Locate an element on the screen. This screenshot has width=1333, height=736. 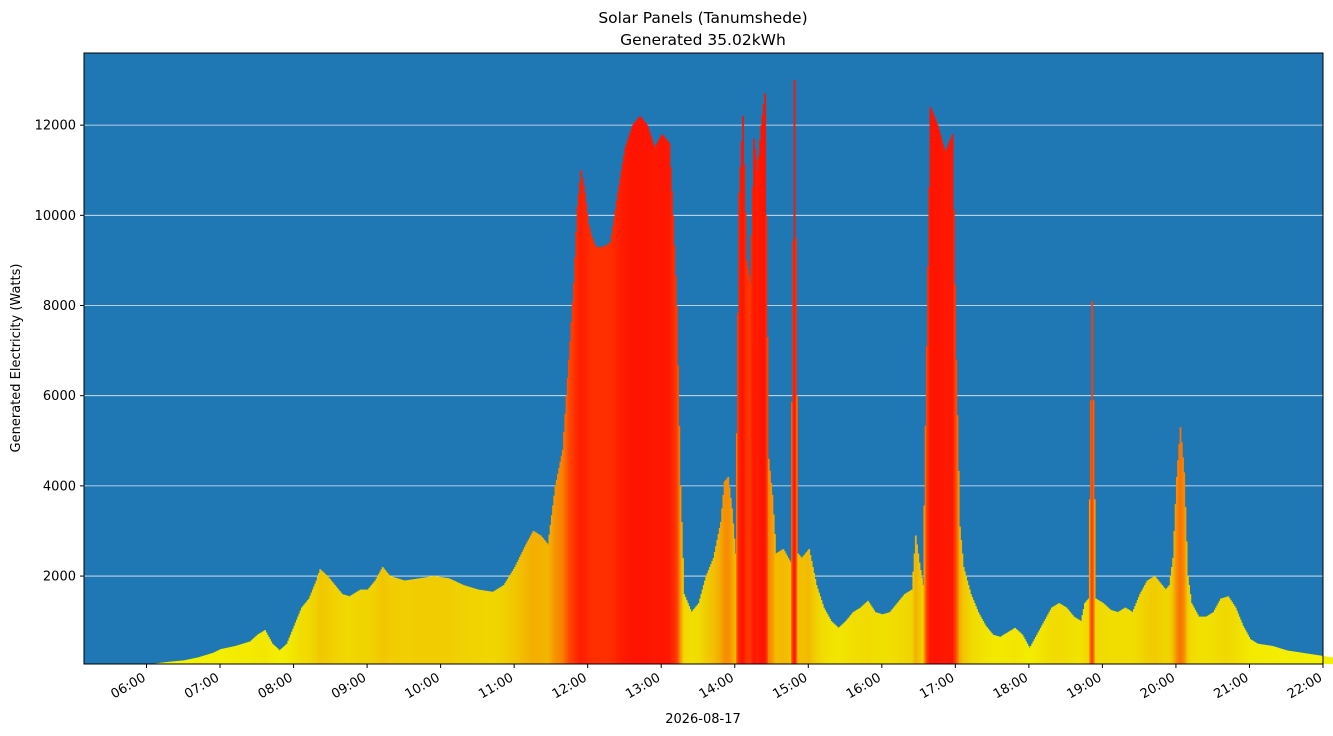
x-tick-label: 21:00 is located at coordinates (1232, 686).